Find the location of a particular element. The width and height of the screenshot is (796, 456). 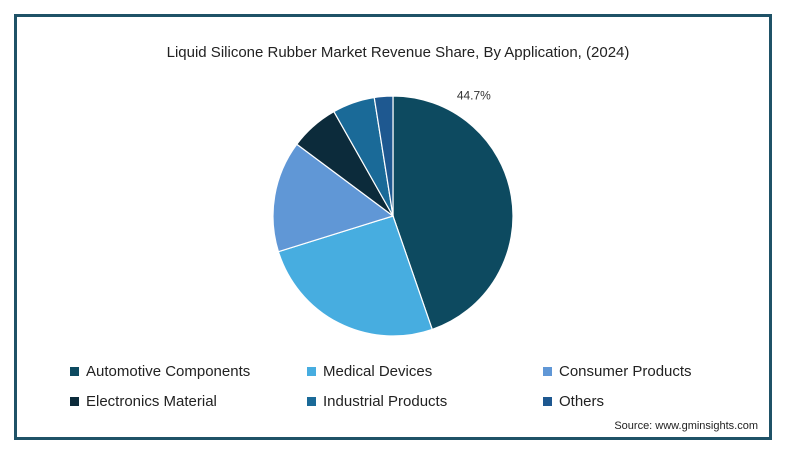

pie-slice-medical-devices is located at coordinates (355, 276).